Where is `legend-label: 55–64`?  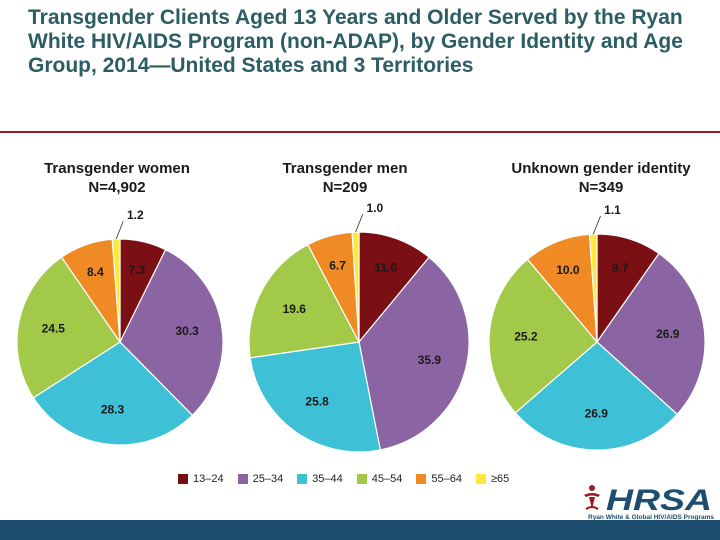 legend-label: 55–64 is located at coordinates (446, 479).